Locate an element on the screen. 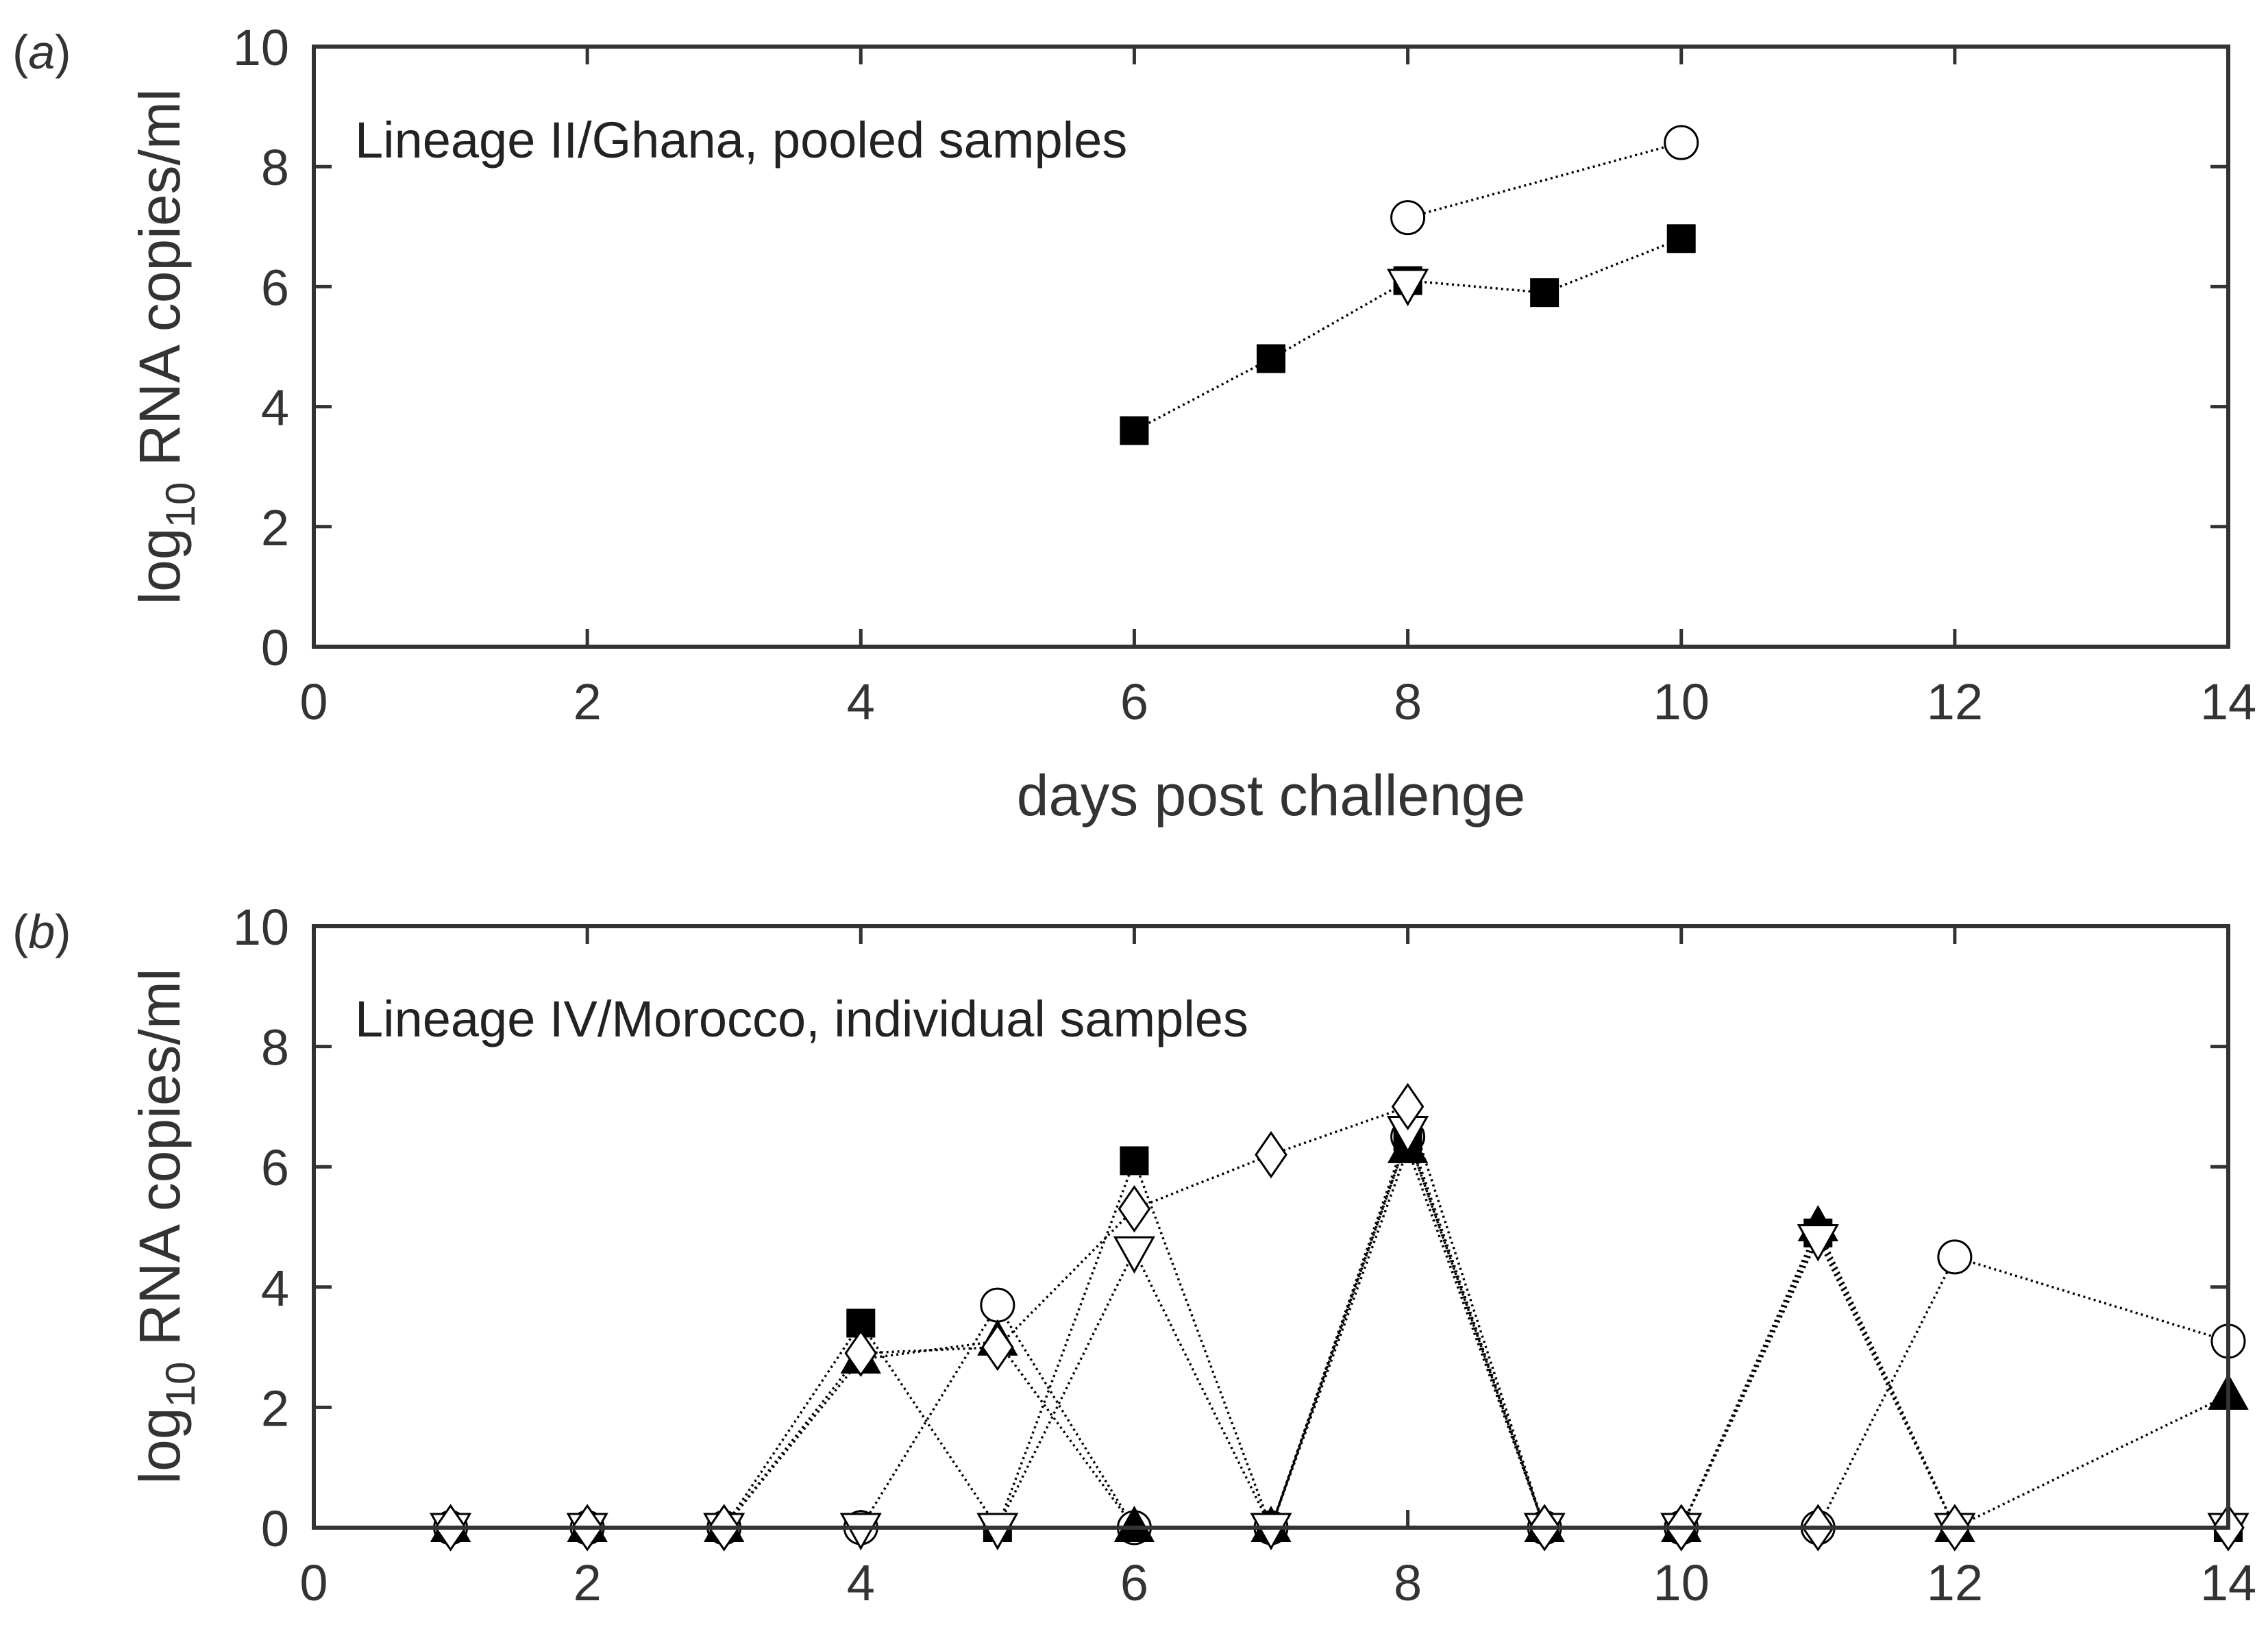  panel-b-y-tick-label: 8 is located at coordinates (275, 1047).